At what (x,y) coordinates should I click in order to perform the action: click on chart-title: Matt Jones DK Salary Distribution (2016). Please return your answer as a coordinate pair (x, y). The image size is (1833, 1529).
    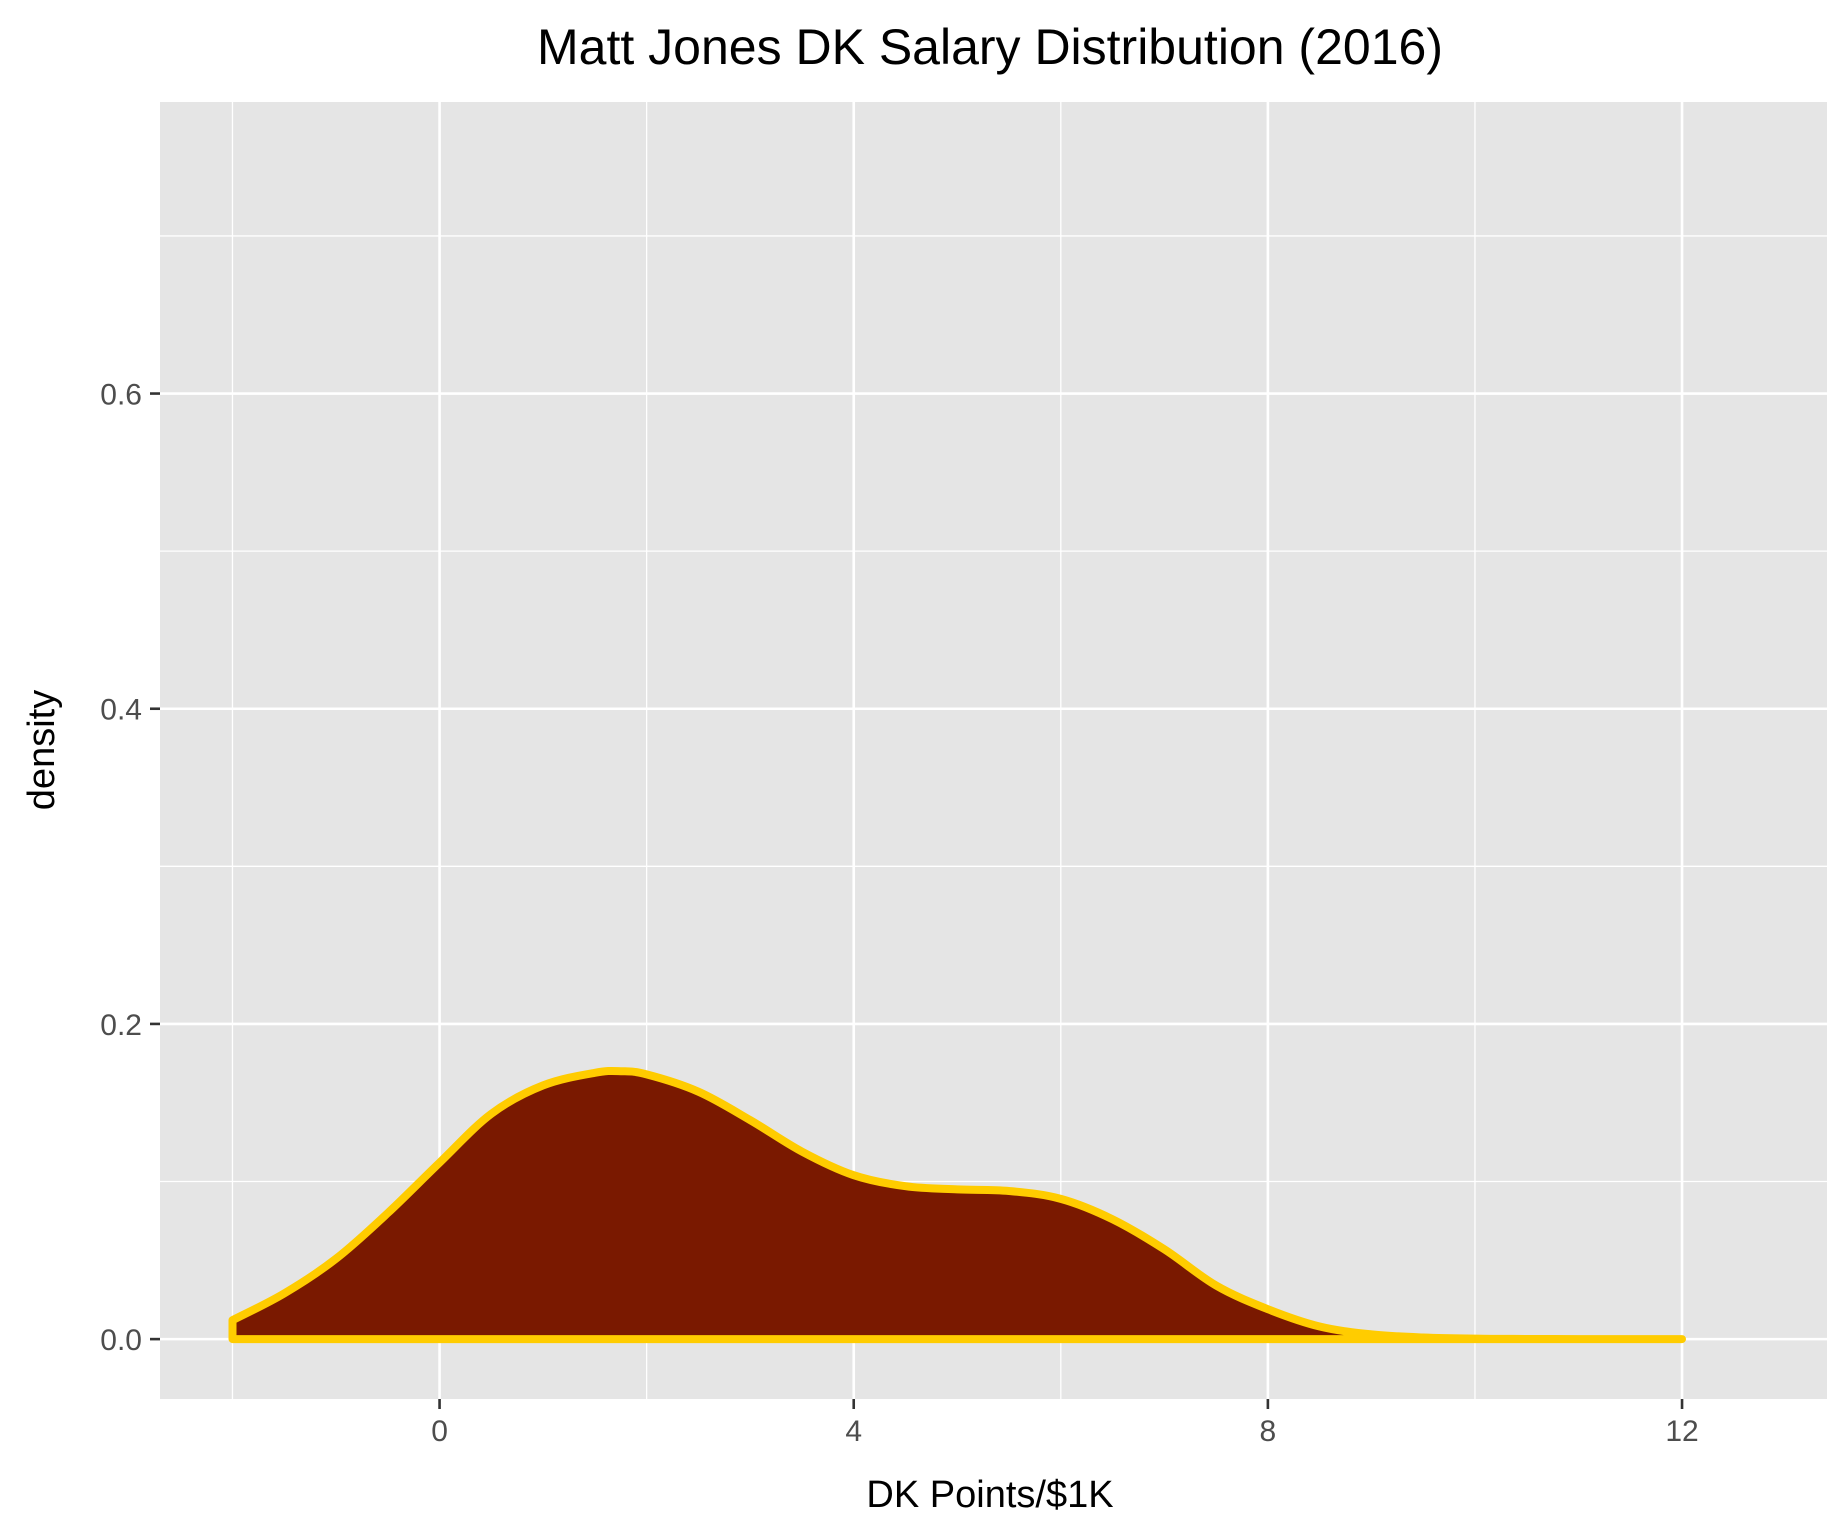
    Looking at the image, I should click on (990, 47).